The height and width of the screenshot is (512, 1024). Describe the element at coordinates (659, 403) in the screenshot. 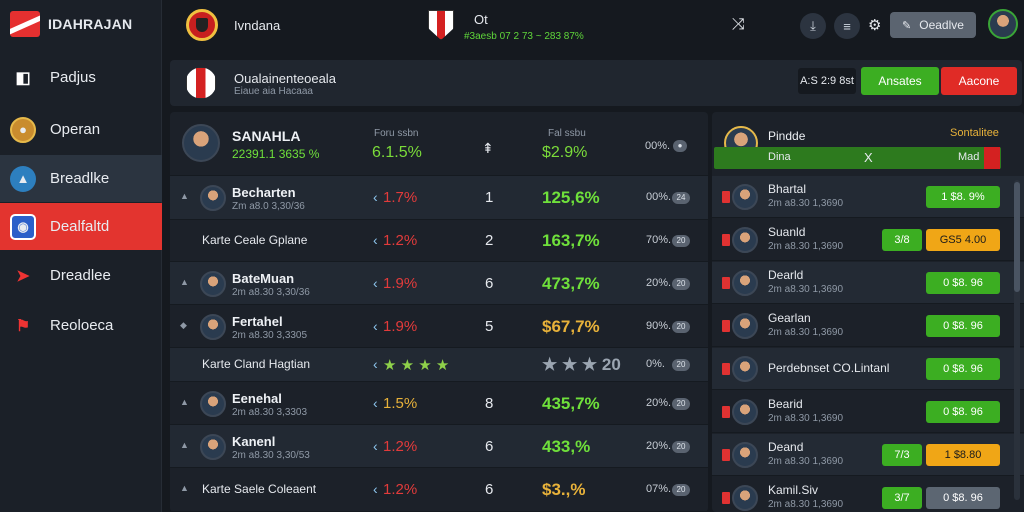

I see `share-pct: 20%.` at that location.